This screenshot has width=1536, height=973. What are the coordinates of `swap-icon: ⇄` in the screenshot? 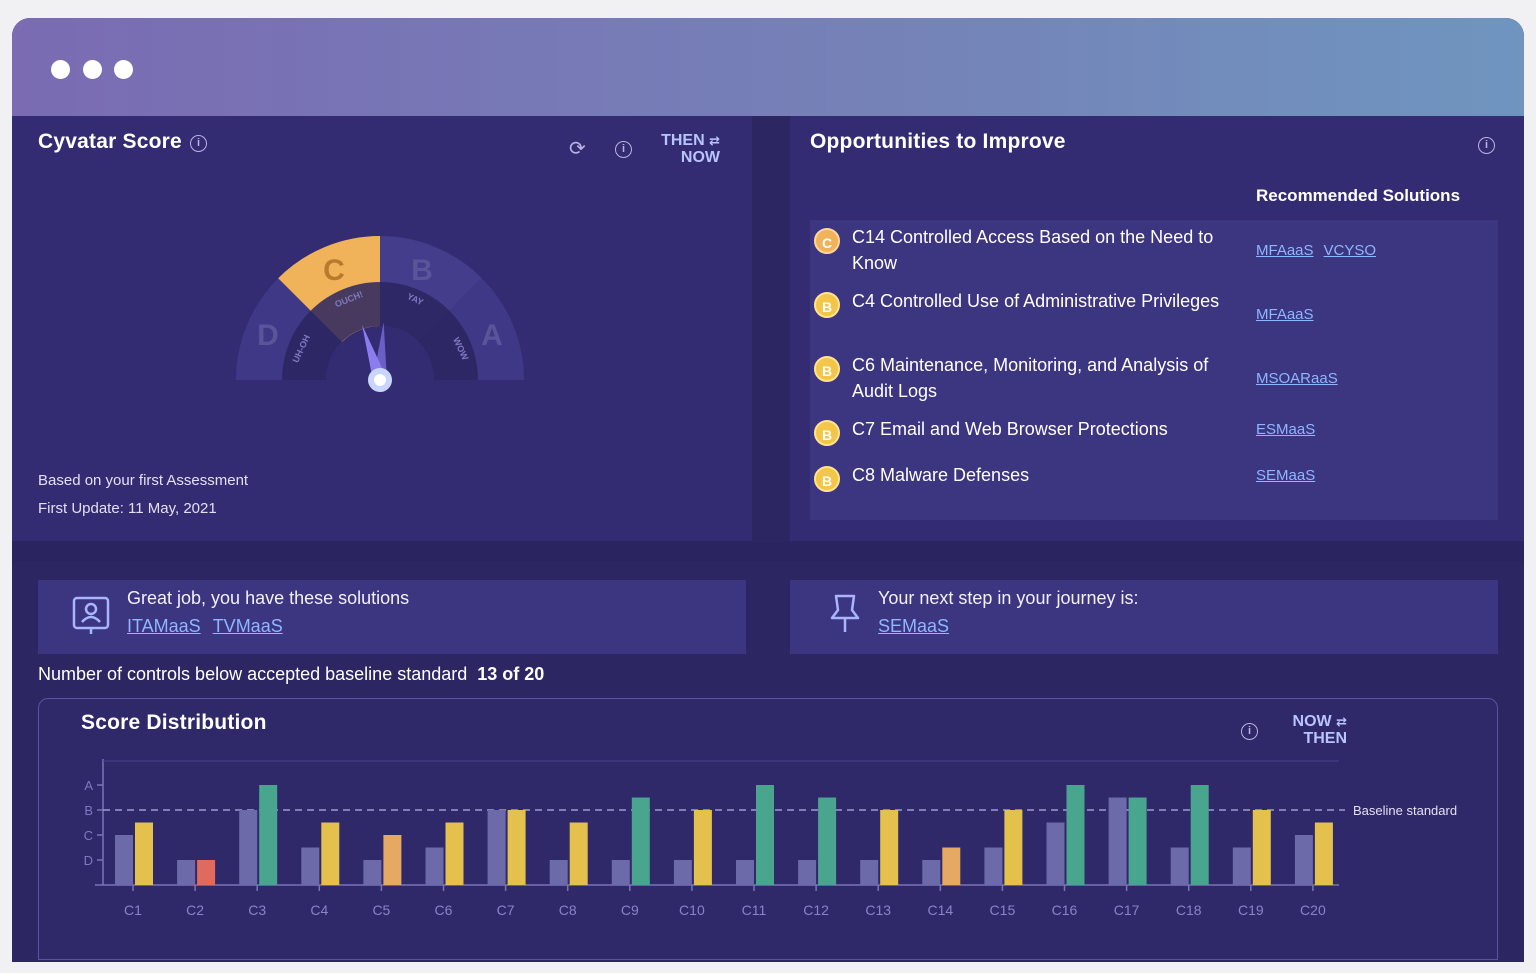 It's located at (714, 140).